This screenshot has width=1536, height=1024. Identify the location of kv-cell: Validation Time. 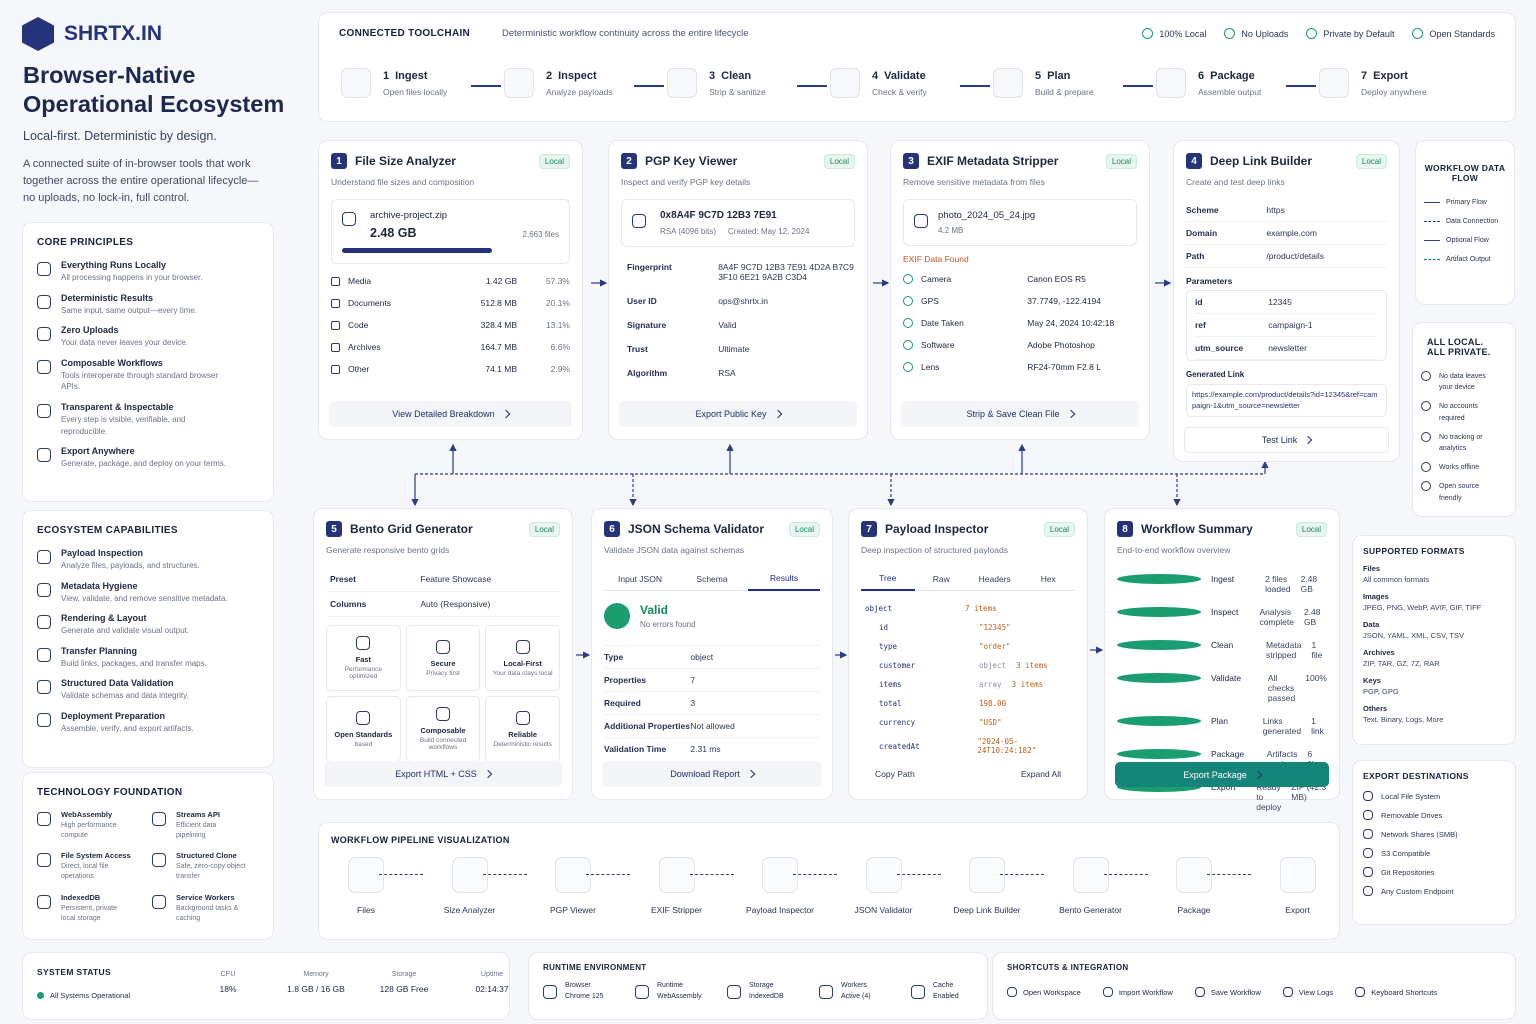
(635, 749).